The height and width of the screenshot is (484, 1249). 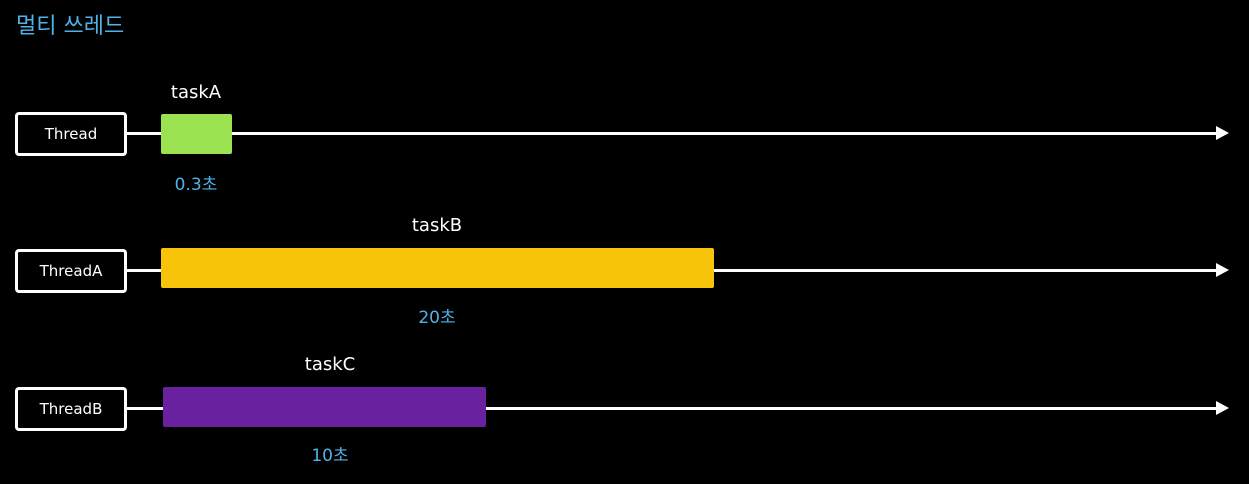 I want to click on task-label: taskB, so click(x=437, y=225).